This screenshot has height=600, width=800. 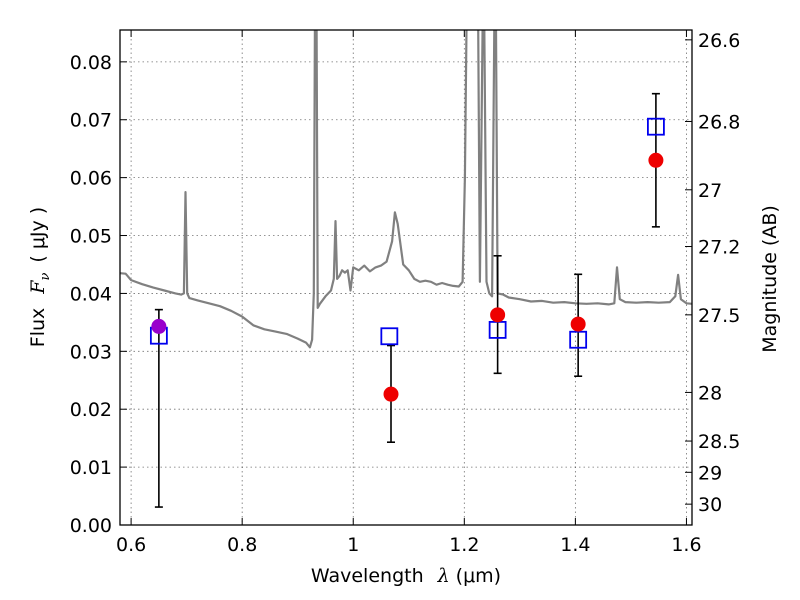 I want to click on y-tick-label: 0.04, so click(x=91, y=294).